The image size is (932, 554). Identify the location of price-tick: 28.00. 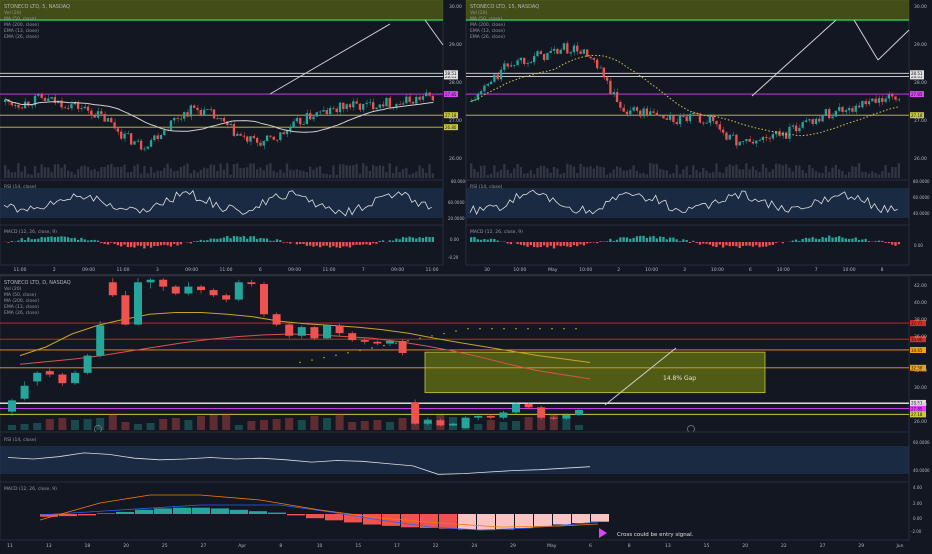
(920, 405).